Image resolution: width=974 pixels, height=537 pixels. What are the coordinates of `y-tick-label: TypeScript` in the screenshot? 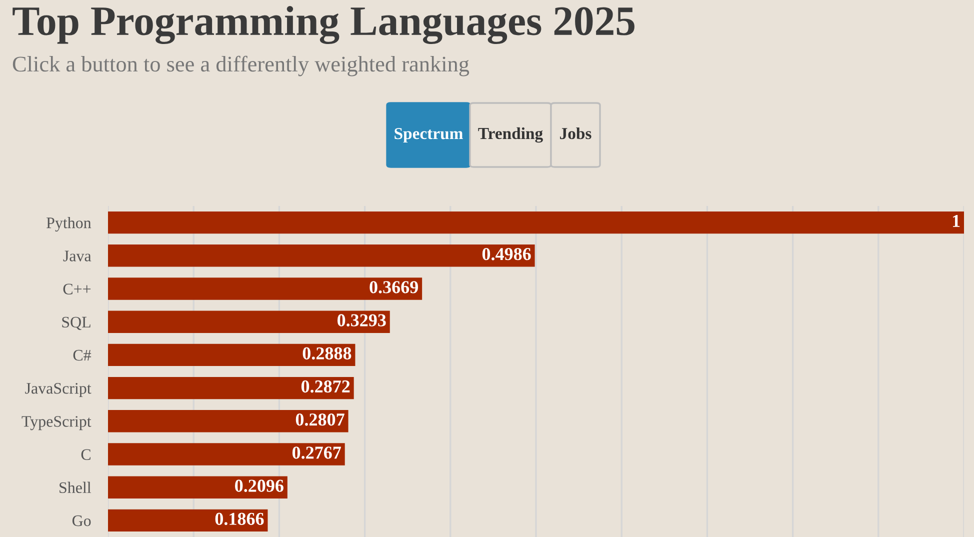 It's located at (57, 423).